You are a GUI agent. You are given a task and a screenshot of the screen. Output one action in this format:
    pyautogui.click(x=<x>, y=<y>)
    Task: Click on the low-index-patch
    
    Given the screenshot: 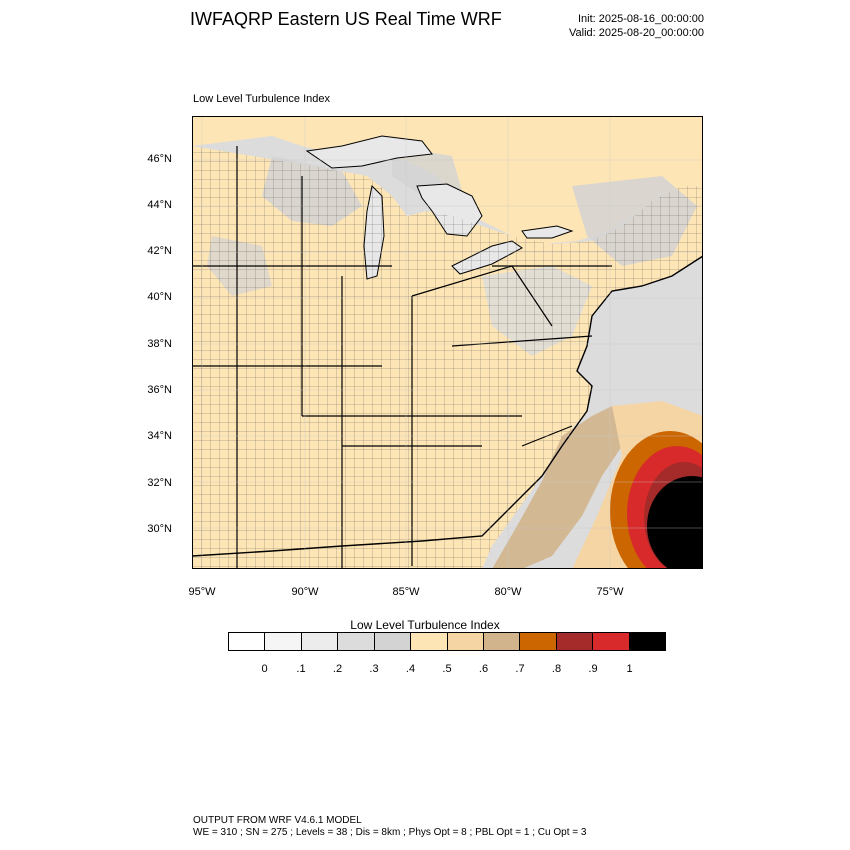 What is the action you would take?
    pyautogui.click(x=427, y=171)
    